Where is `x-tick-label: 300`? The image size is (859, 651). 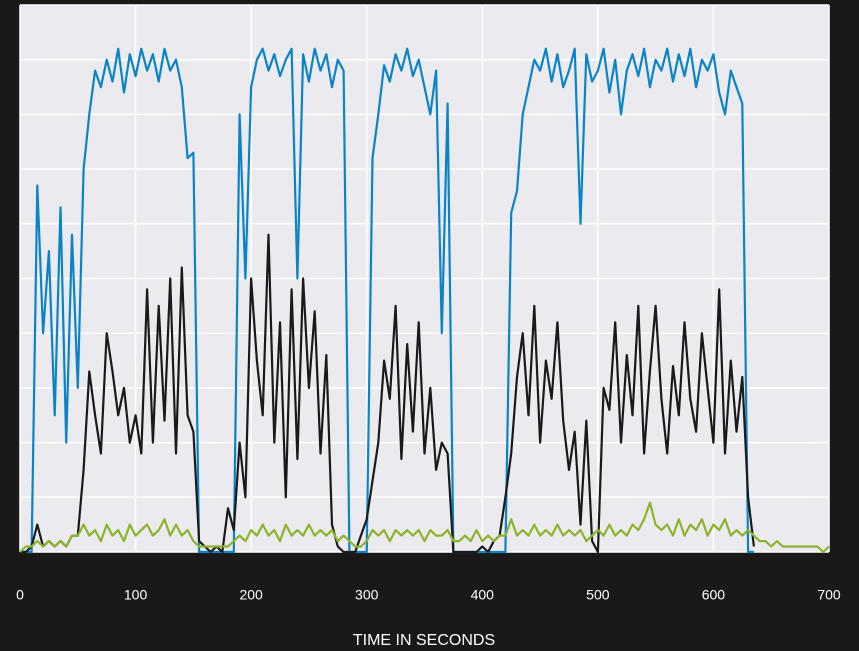
x-tick-label: 300 is located at coordinates (367, 595).